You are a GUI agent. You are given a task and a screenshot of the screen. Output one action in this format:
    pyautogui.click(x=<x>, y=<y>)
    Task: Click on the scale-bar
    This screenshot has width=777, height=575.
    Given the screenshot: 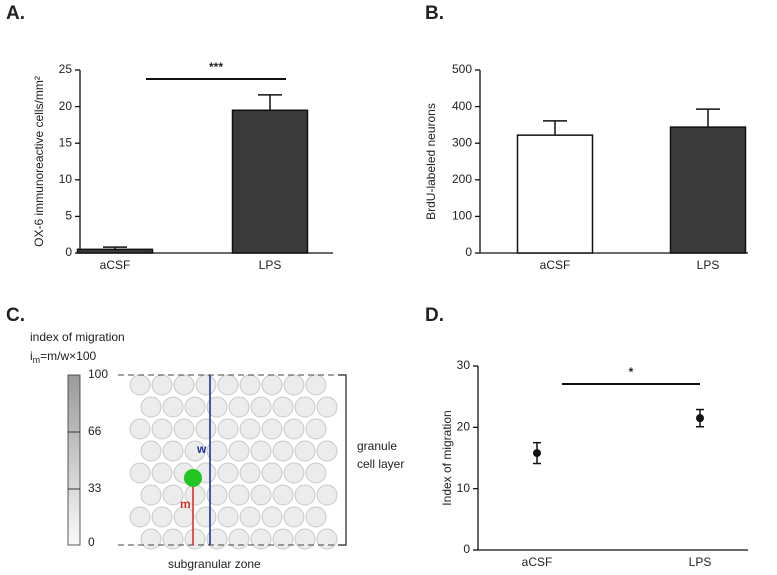 What is the action you would take?
    pyautogui.click(x=74, y=460)
    